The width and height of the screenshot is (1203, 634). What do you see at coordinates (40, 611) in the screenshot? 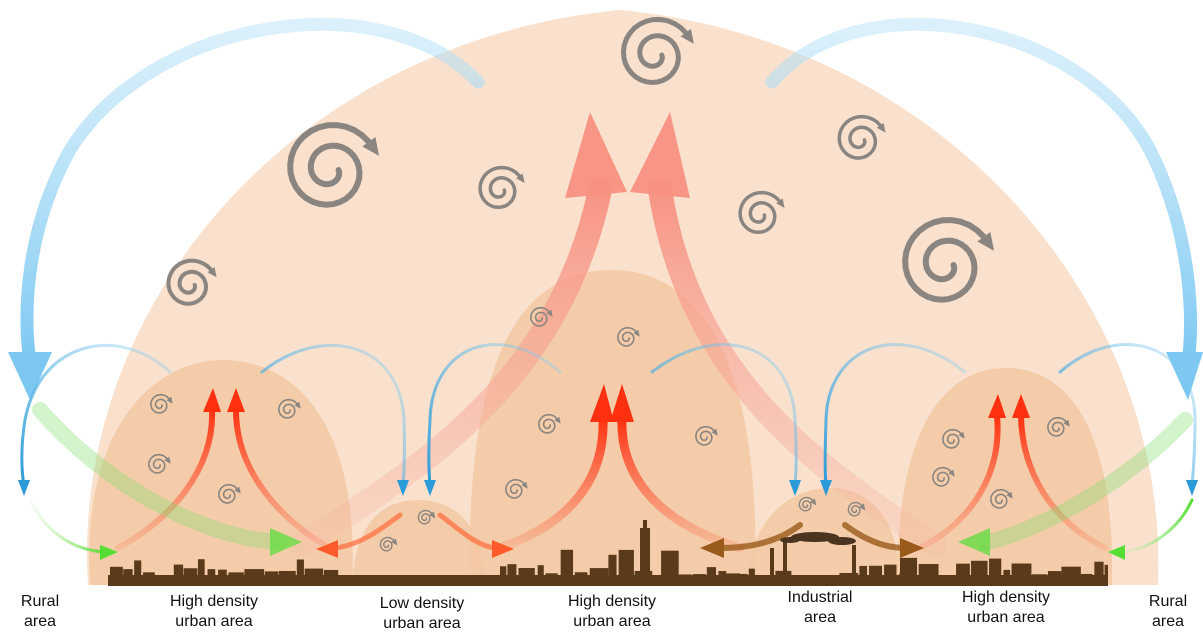
I see `label-rural-left: Rural area` at bounding box center [40, 611].